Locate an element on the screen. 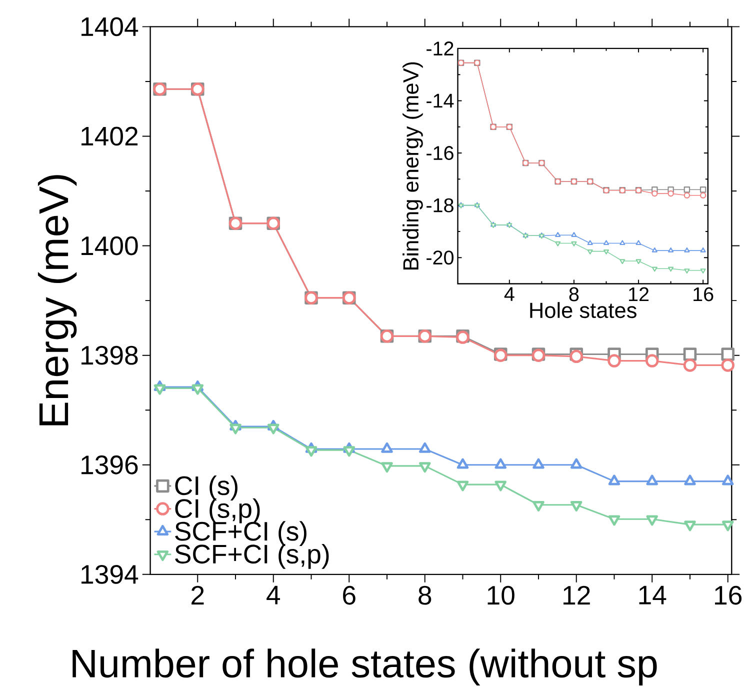  x-tick-label: 14 is located at coordinates (652, 595).